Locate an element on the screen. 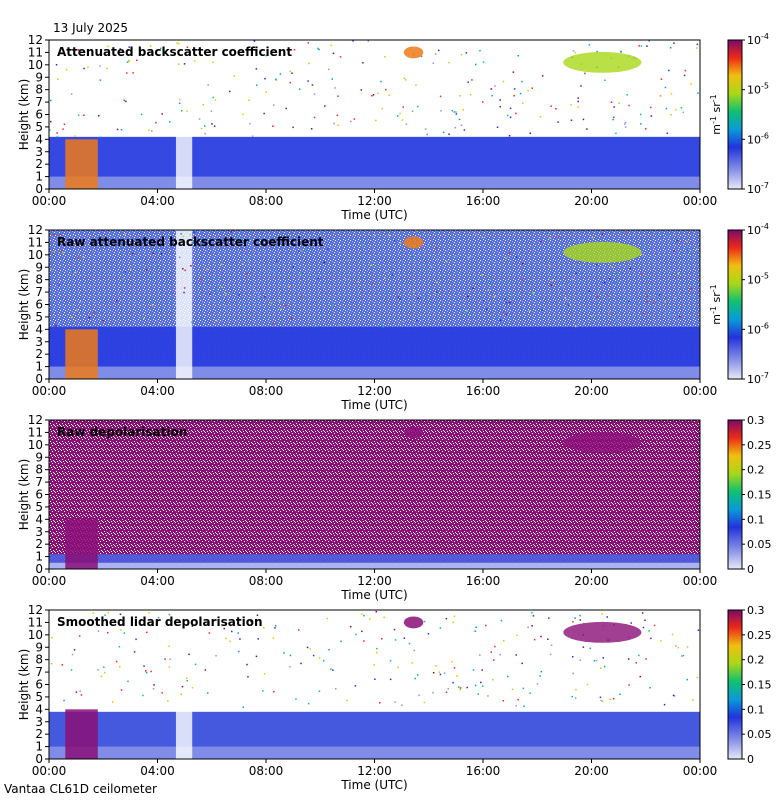 The image size is (780, 800). y-tick-label: 0 is located at coordinates (39, 759).